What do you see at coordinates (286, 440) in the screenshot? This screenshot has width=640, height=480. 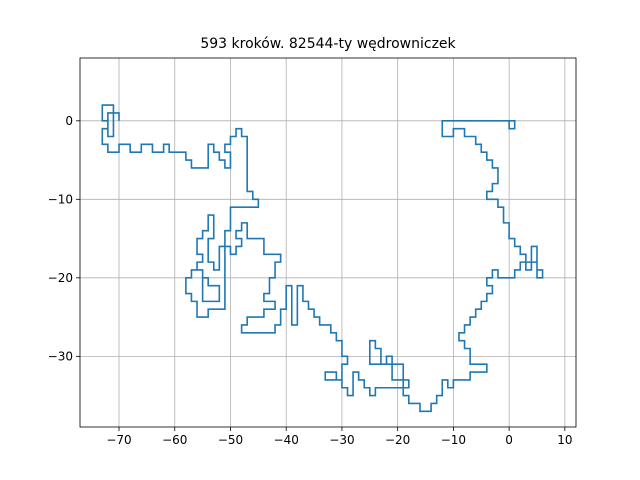 I see `x-tick-label: −40` at bounding box center [286, 440].